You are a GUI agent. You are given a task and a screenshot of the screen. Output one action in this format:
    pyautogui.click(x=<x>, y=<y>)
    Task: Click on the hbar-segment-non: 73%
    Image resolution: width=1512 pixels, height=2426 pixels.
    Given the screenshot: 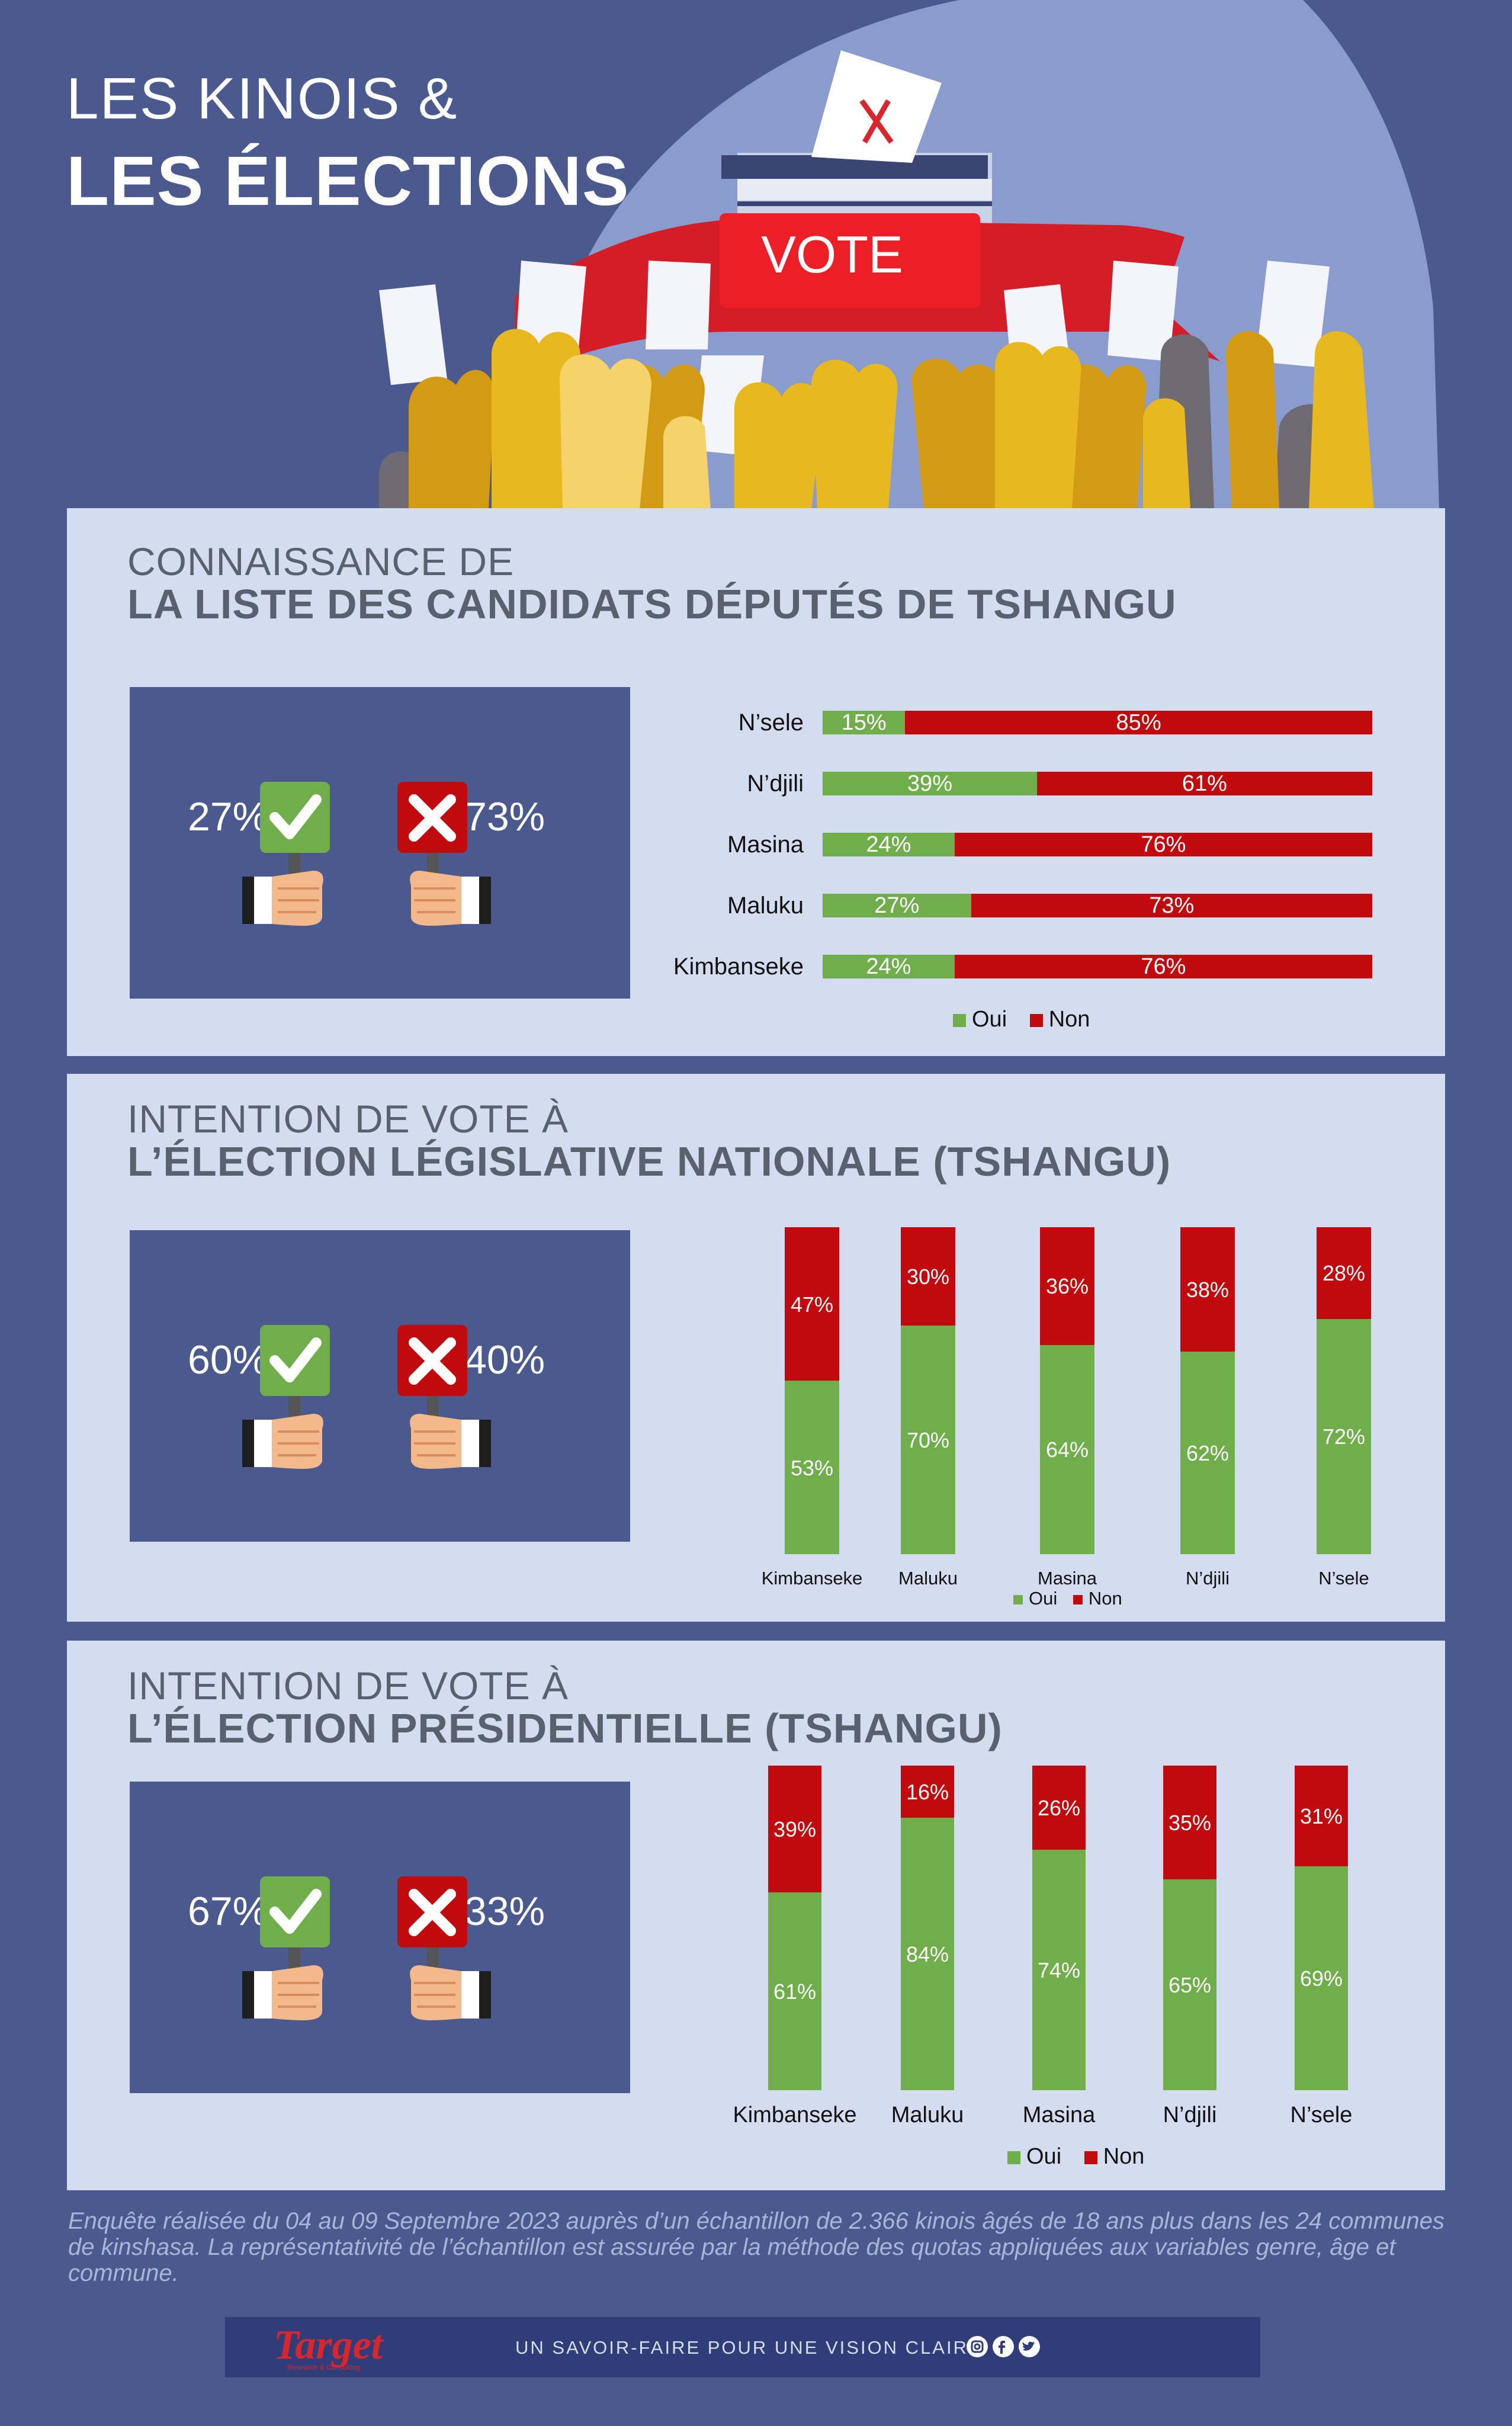 What is the action you would take?
    pyautogui.click(x=1171, y=905)
    